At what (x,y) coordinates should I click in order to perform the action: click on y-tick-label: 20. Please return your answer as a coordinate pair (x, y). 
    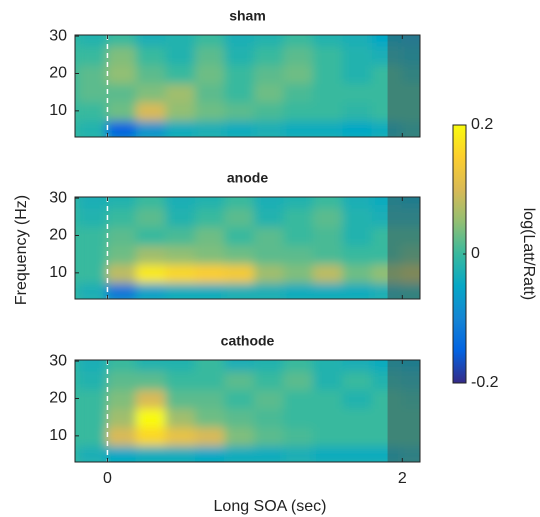
    Looking at the image, I should click on (58, 73).